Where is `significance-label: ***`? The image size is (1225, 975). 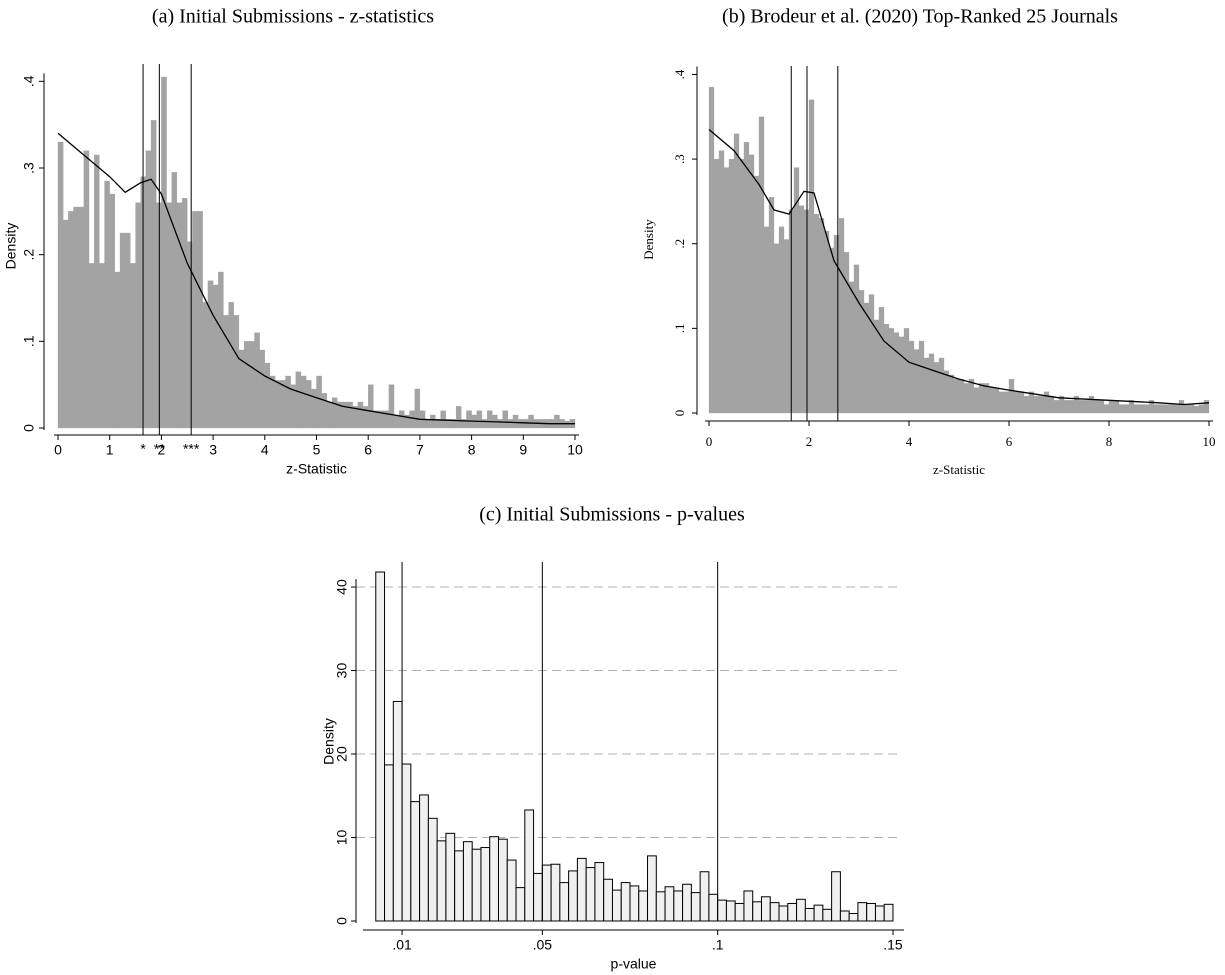 significance-label: *** is located at coordinates (191, 449).